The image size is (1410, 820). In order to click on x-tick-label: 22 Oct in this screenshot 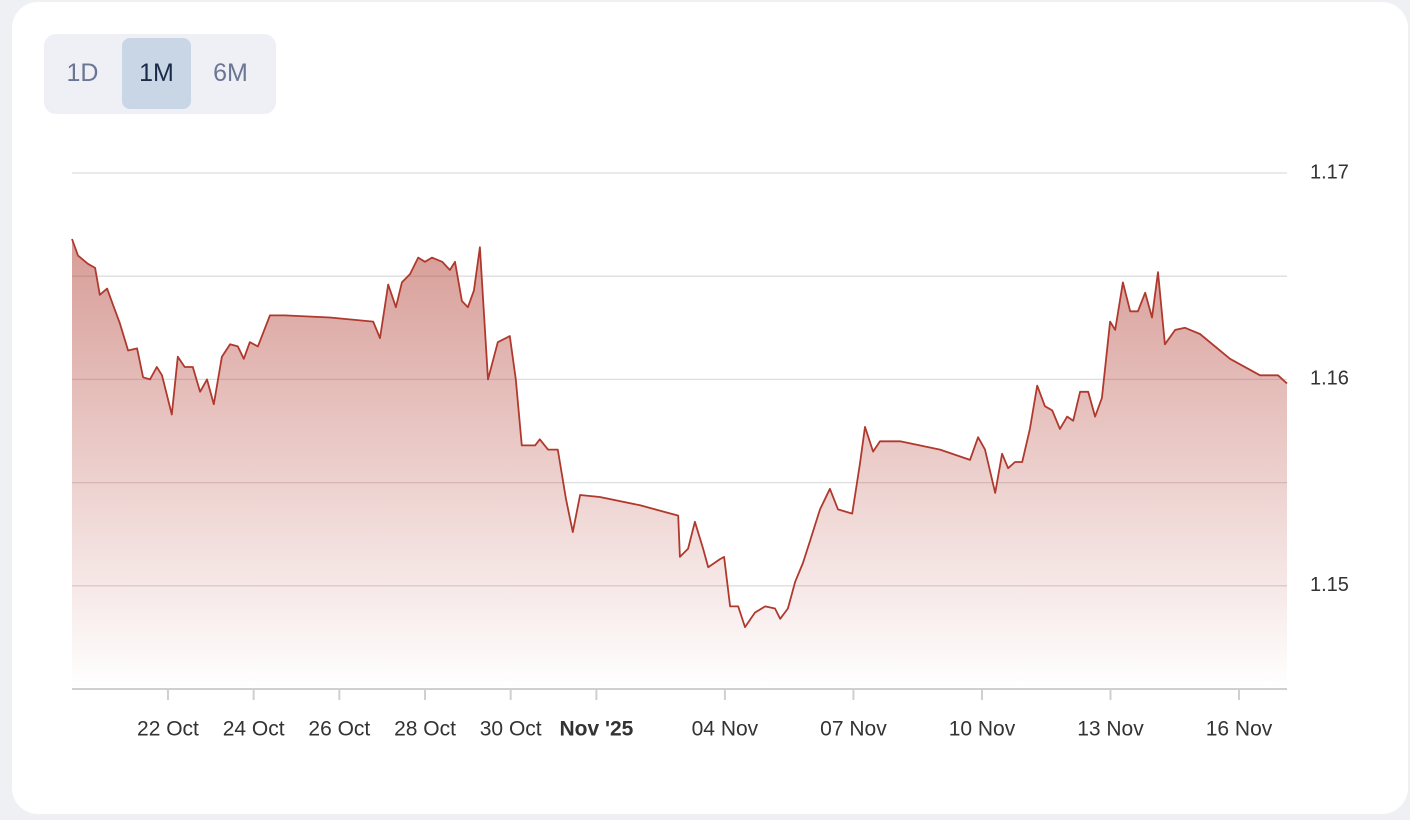, I will do `click(168, 729)`.